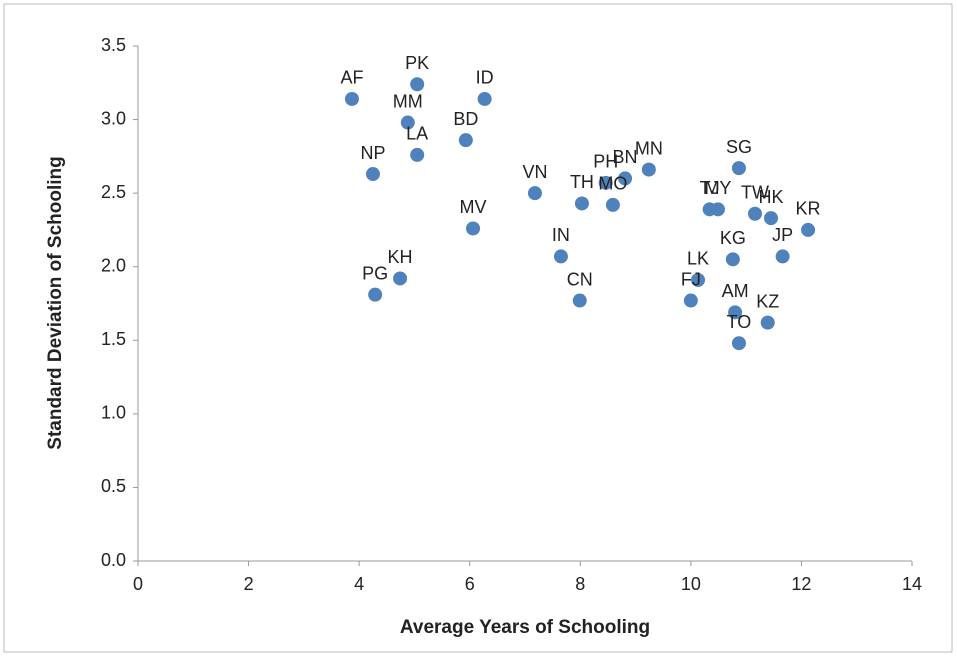  Describe the element at coordinates (691, 584) in the screenshot. I see `x-tick-label: 10` at that location.